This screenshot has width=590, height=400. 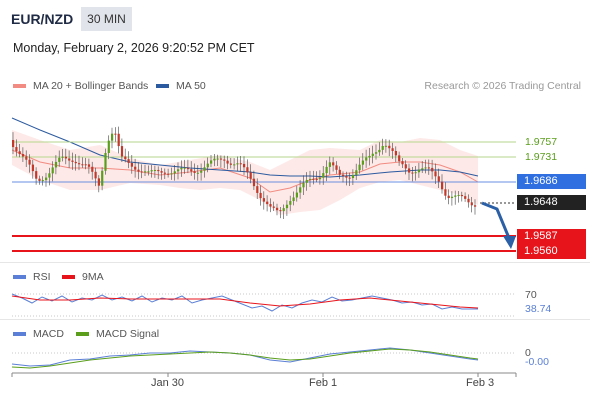 I want to click on legend-ma50: MA 50, so click(x=181, y=86).